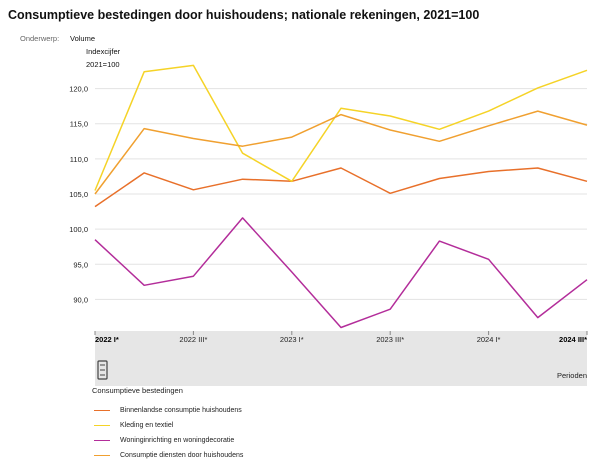 The width and height of the screenshot is (605, 465). What do you see at coordinates (83, 38) in the screenshot?
I see `subject-value: Volume` at bounding box center [83, 38].